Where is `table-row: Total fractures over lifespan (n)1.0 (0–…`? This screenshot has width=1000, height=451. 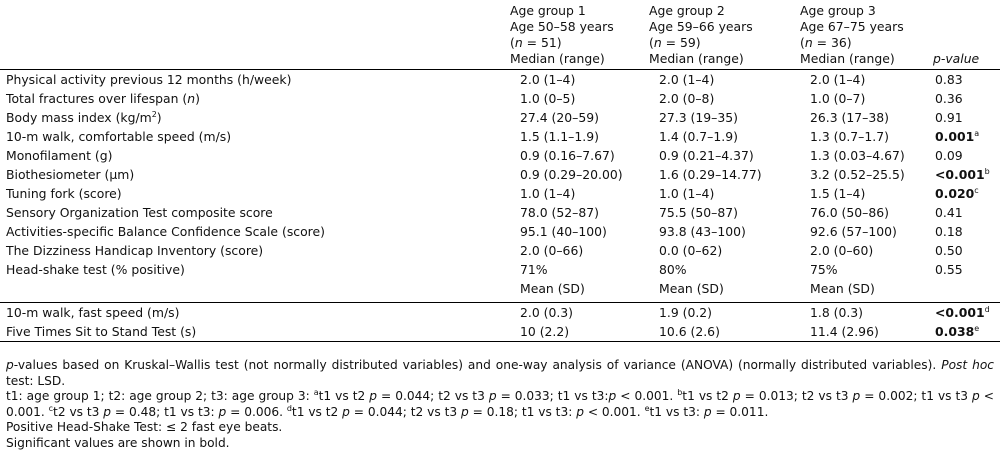
table-row: Total fractures over lifespan (n)1.0 (0–… is located at coordinates (500, 98).